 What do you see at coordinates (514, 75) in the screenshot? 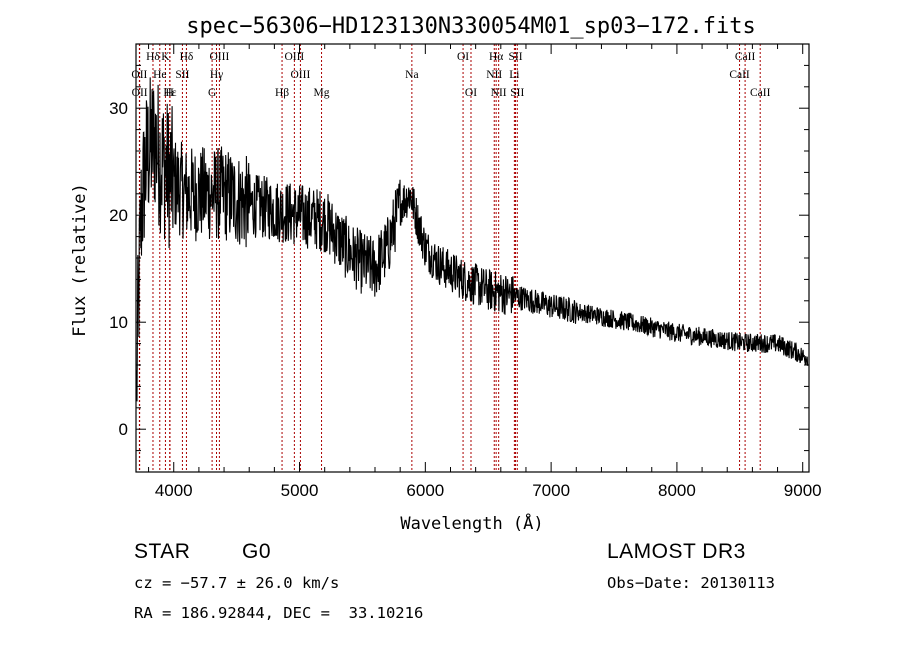
I see `spectral-line-label: Li` at bounding box center [514, 75].